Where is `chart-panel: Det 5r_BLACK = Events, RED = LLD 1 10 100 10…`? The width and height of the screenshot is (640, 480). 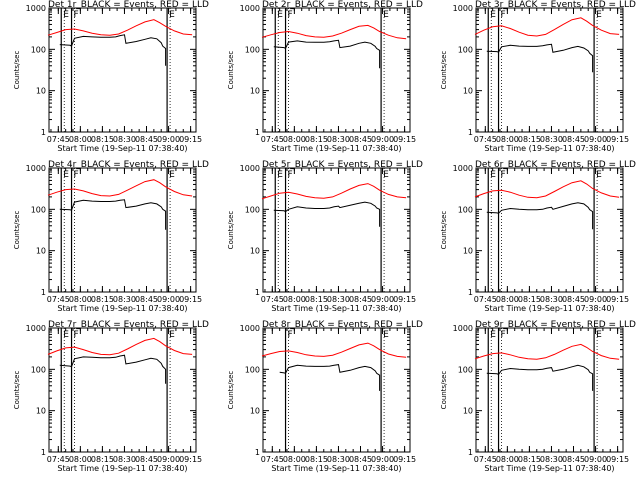 chart-panel: Det 5r_BLACK = Events, RED = LLD 1 10 100 10… is located at coordinates (325, 236).